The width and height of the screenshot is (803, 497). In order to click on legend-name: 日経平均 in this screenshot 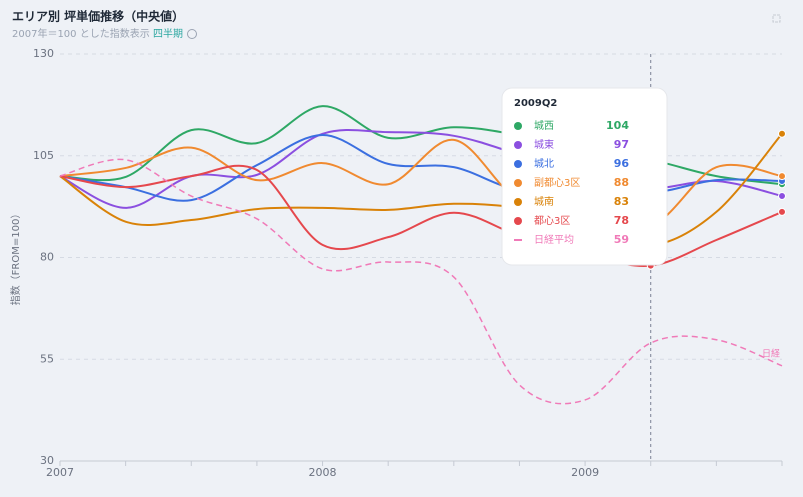, I will do `click(554, 239)`.